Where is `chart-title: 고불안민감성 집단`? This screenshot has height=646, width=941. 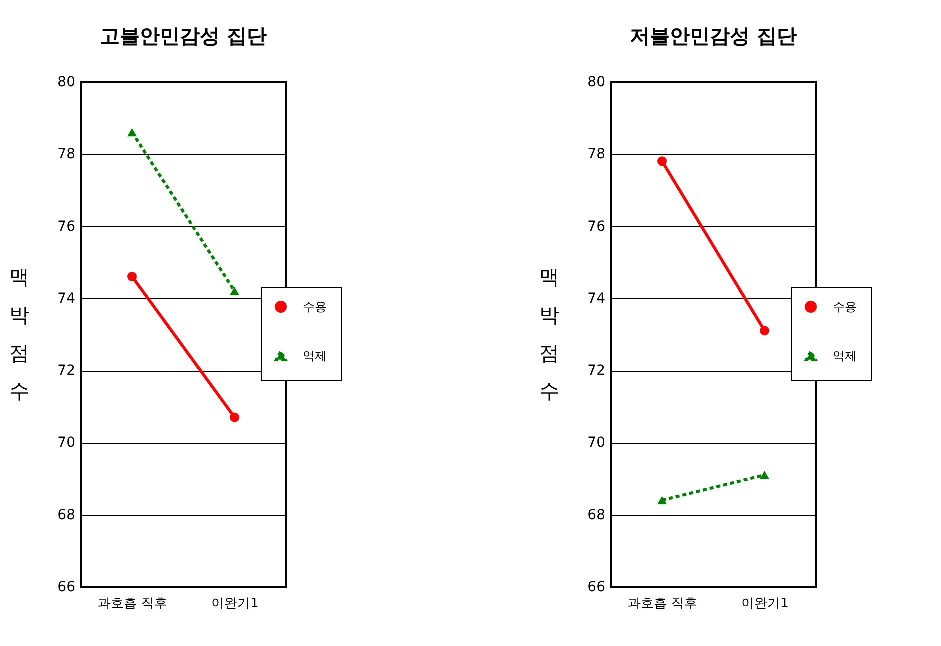 chart-title: 고불안민감성 집단 is located at coordinates (183, 36).